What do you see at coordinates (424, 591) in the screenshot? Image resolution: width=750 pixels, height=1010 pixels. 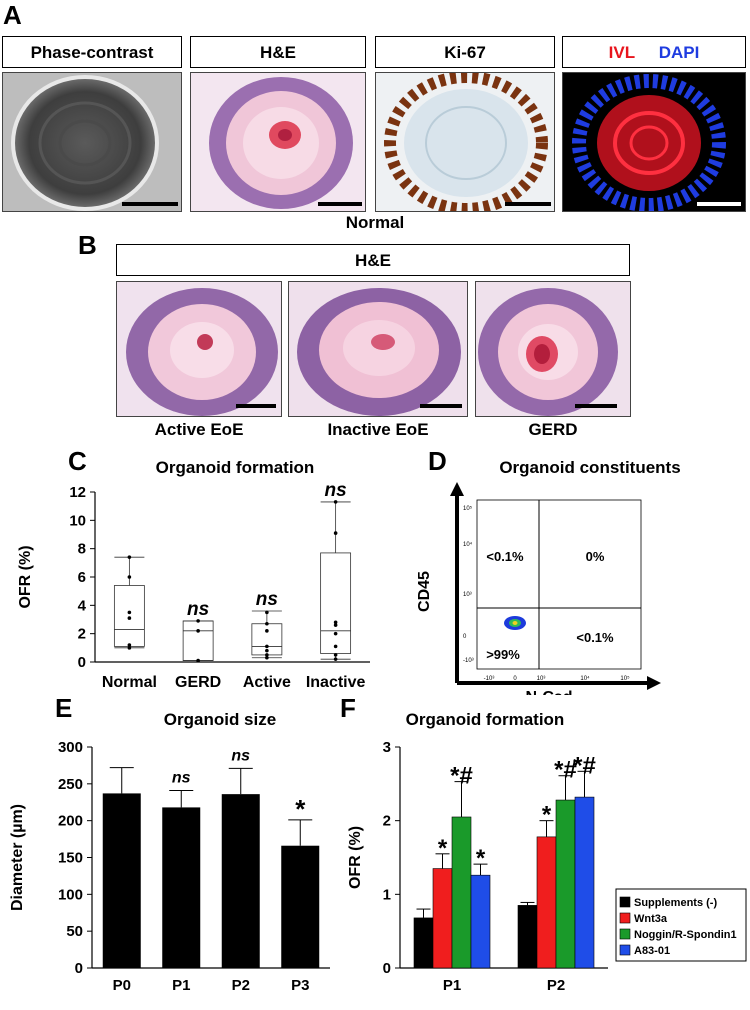 I see `y-axis-label: CD45` at bounding box center [424, 591].